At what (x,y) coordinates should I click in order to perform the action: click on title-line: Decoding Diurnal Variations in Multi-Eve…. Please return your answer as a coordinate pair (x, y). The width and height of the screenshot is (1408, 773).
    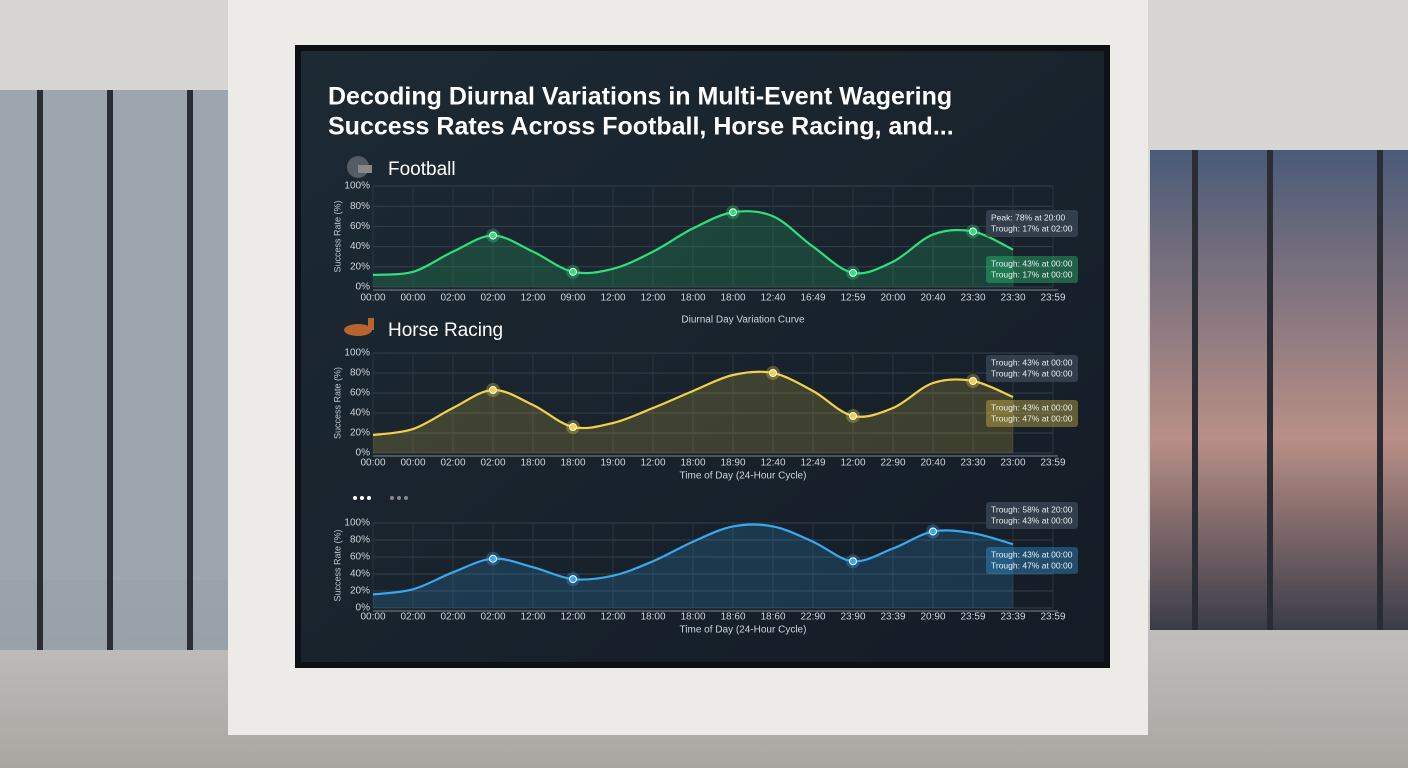
    Looking at the image, I should click on (640, 97).